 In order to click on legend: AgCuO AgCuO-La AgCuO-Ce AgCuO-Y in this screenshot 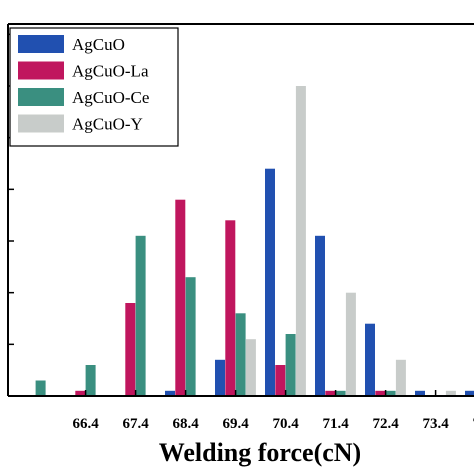, I will do `click(94, 87)`.